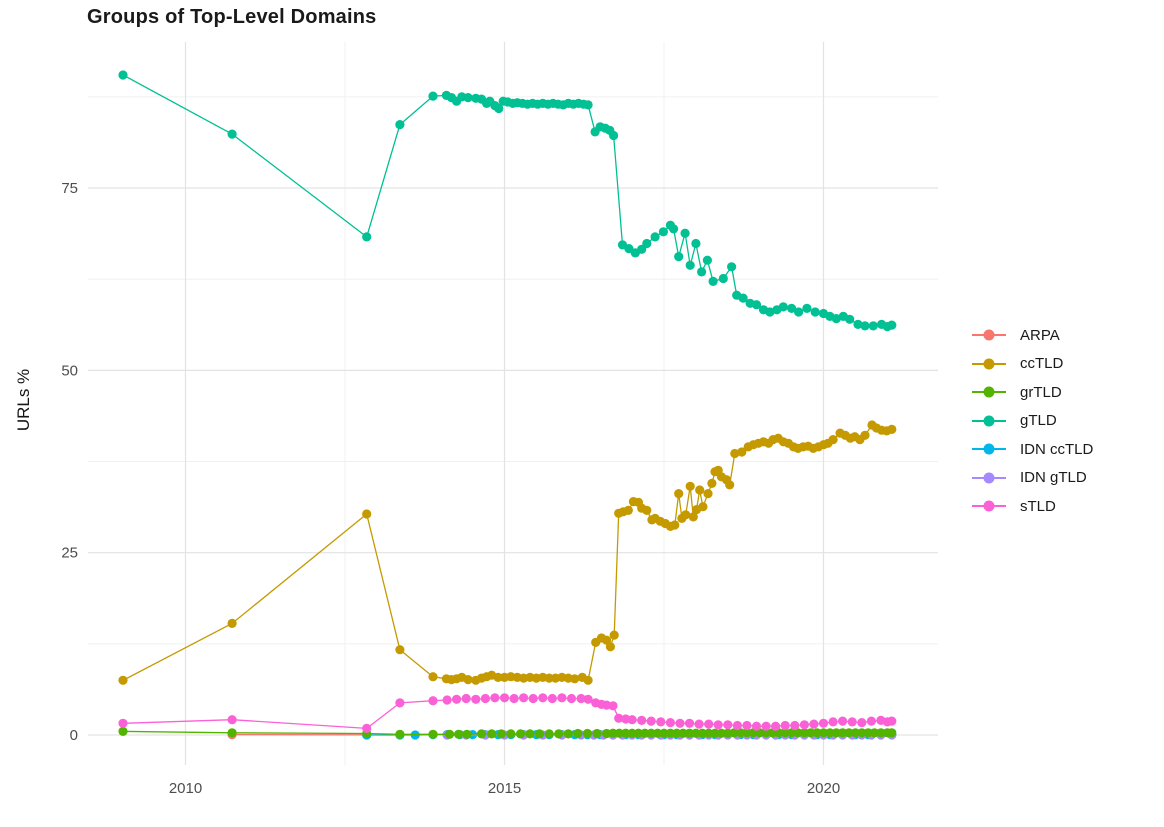 The height and width of the screenshot is (827, 1164). What do you see at coordinates (504, 788) in the screenshot?
I see `x-tick-label-2015: 2015` at bounding box center [504, 788].